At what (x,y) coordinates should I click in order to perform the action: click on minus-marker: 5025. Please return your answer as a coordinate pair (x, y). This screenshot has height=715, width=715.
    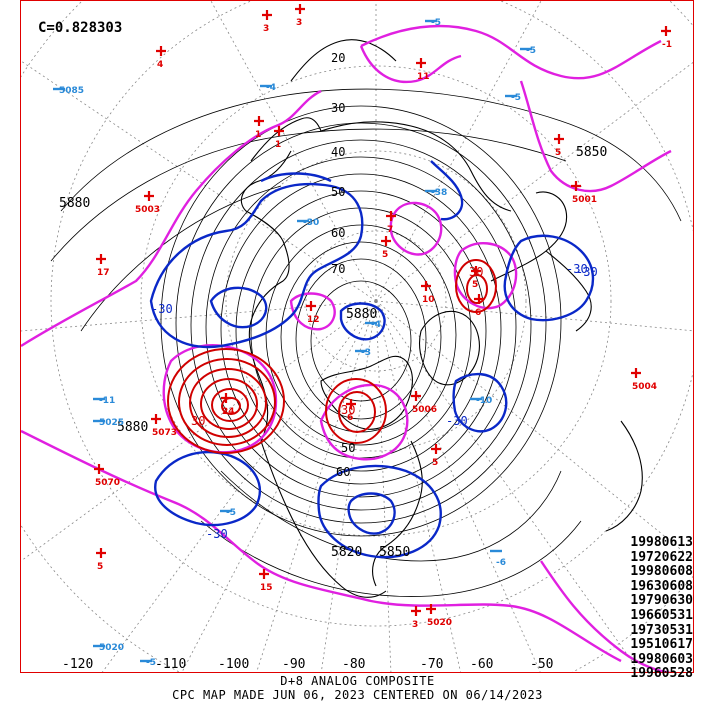
    Looking at the image, I should click on (108, 423).